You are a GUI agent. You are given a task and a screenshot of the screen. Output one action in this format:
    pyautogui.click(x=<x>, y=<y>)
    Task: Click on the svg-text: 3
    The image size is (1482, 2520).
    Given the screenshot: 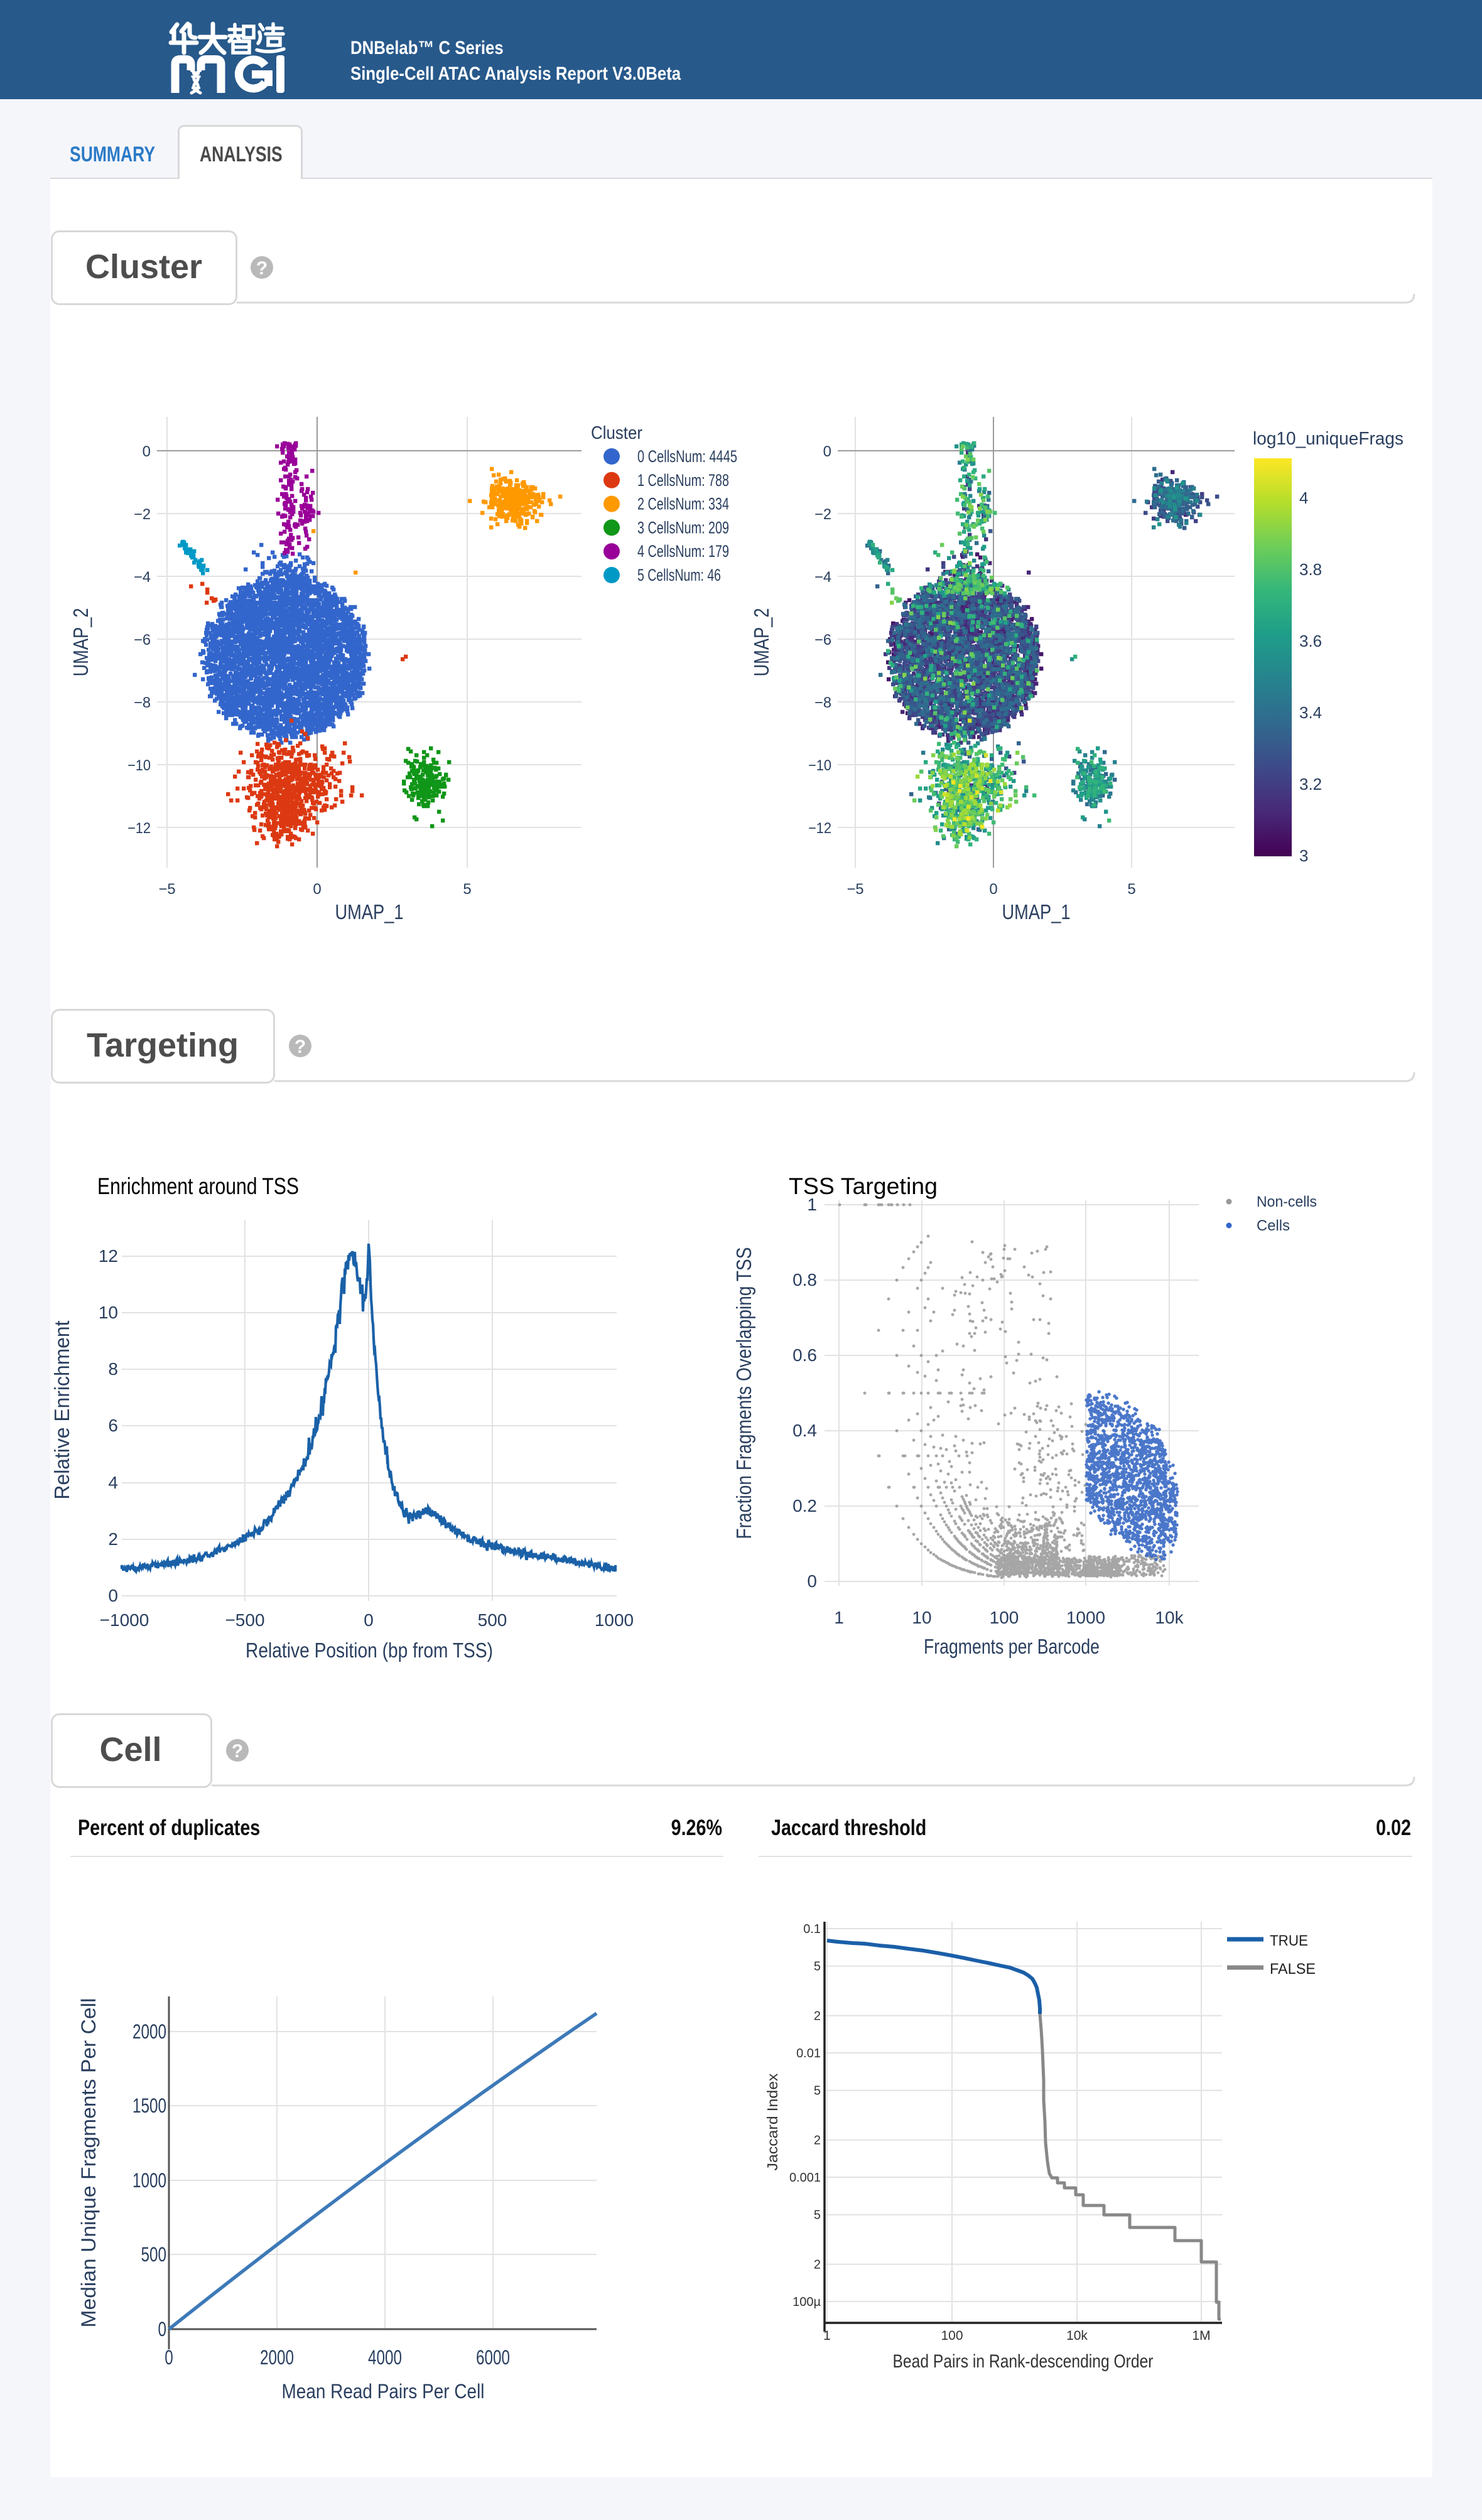 What is the action you would take?
    pyautogui.click(x=1303, y=855)
    